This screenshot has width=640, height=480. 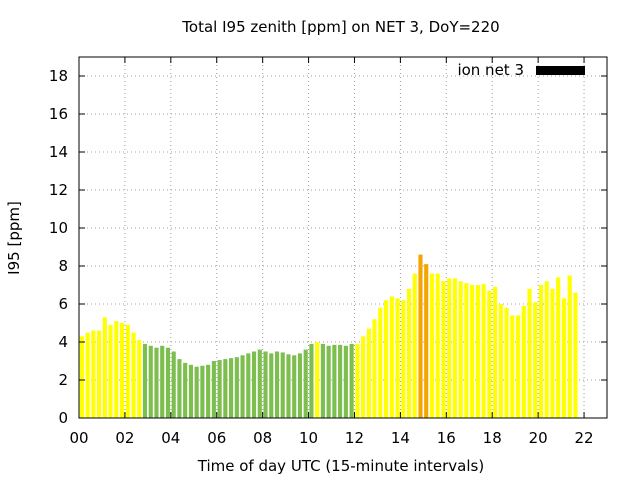 I want to click on legend-label: ion net 3, so click(x=490, y=70).